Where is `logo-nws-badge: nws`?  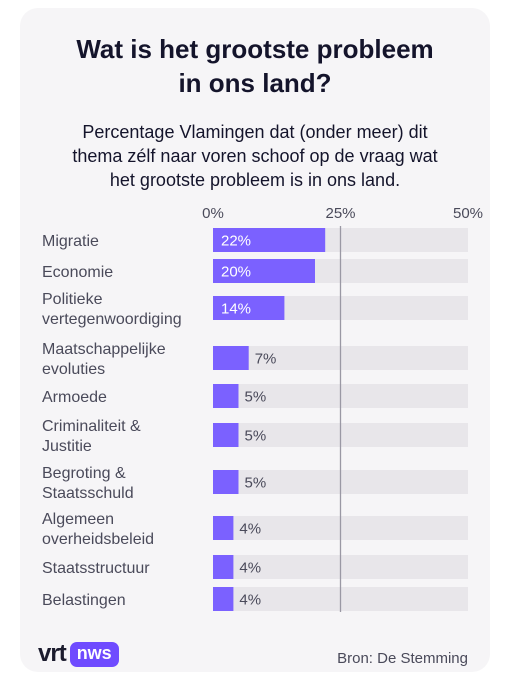
logo-nws-badge: nws is located at coordinates (94, 654).